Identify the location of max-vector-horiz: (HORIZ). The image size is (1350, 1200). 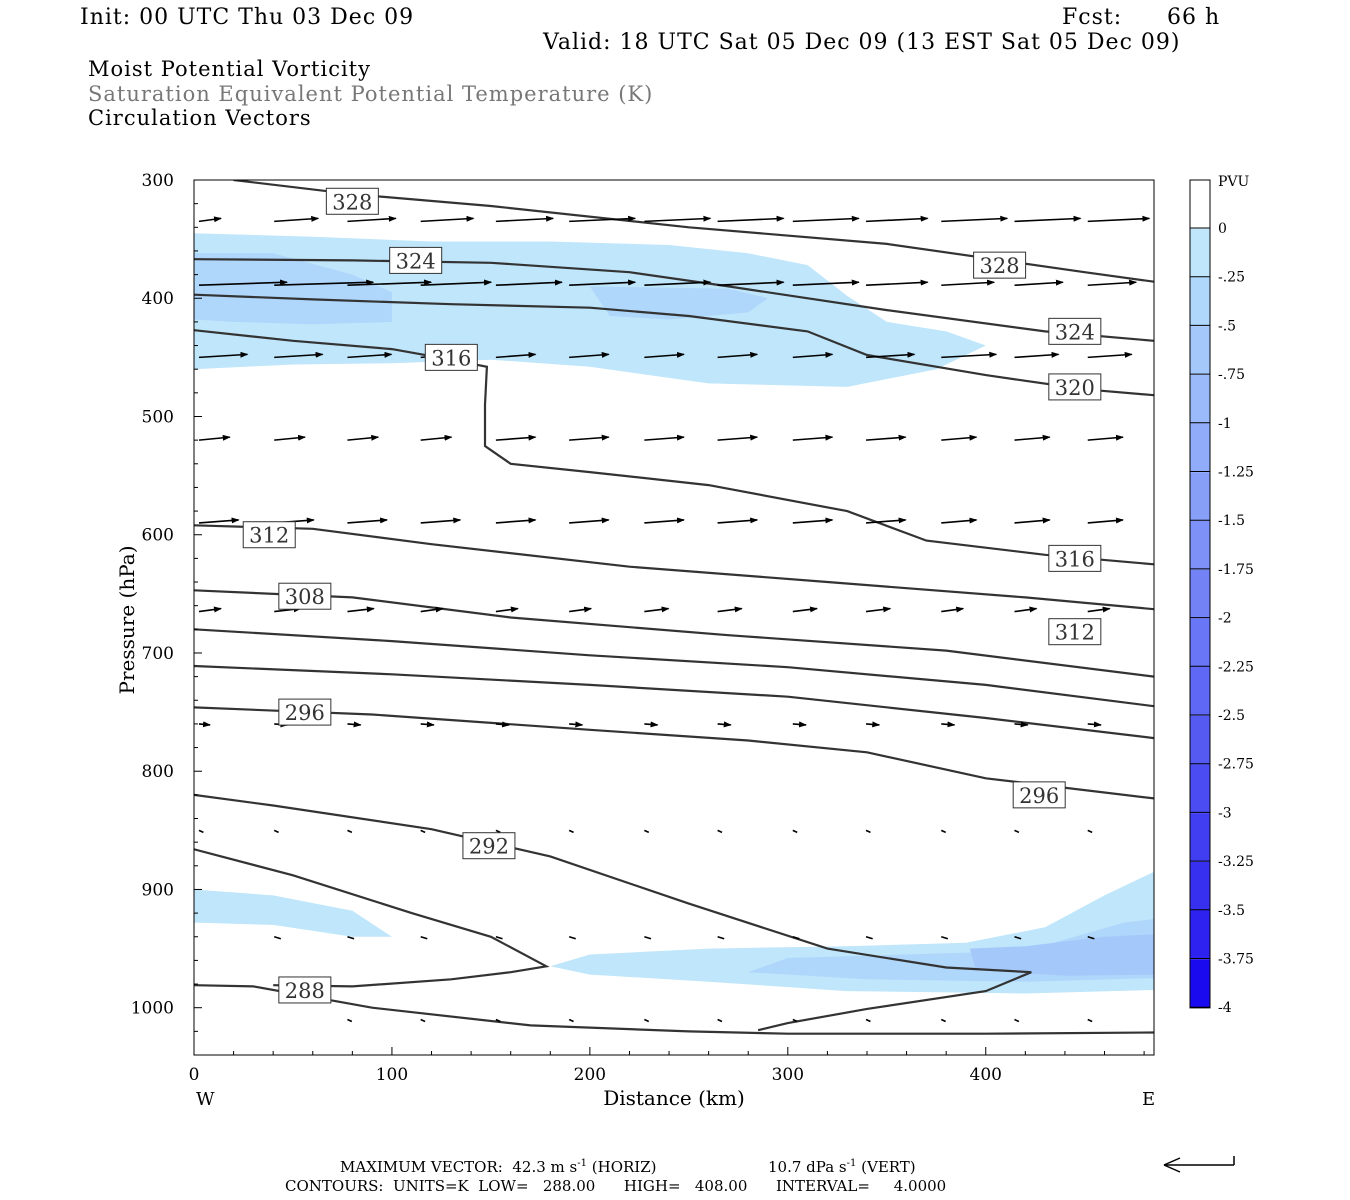
(624, 1167).